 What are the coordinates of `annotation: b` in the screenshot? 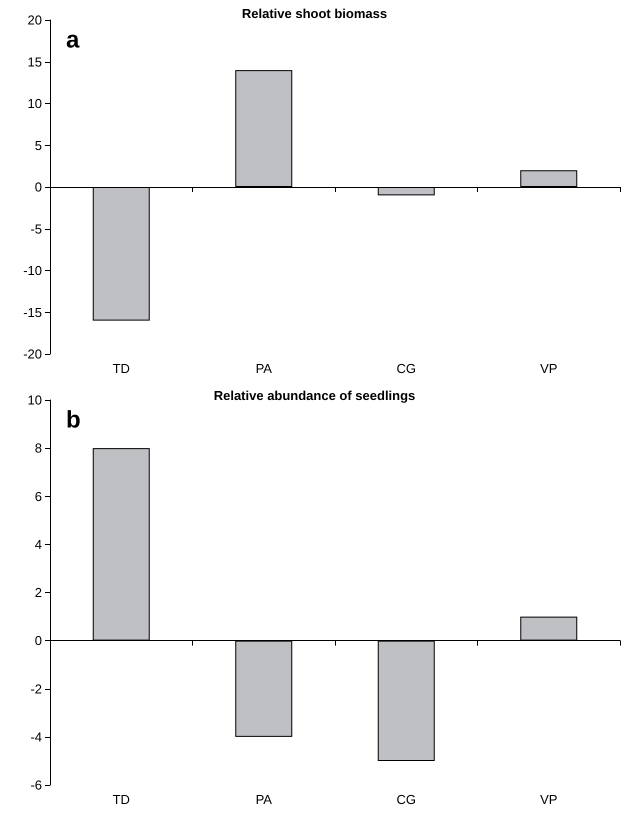 It's located at (73, 420).